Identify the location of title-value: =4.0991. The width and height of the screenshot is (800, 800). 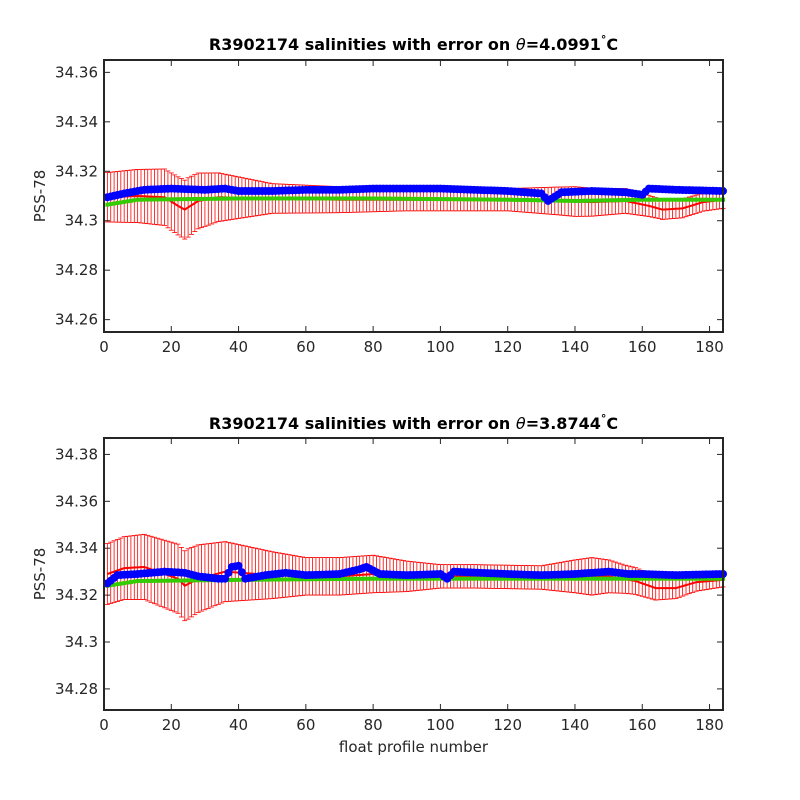
(563, 44).